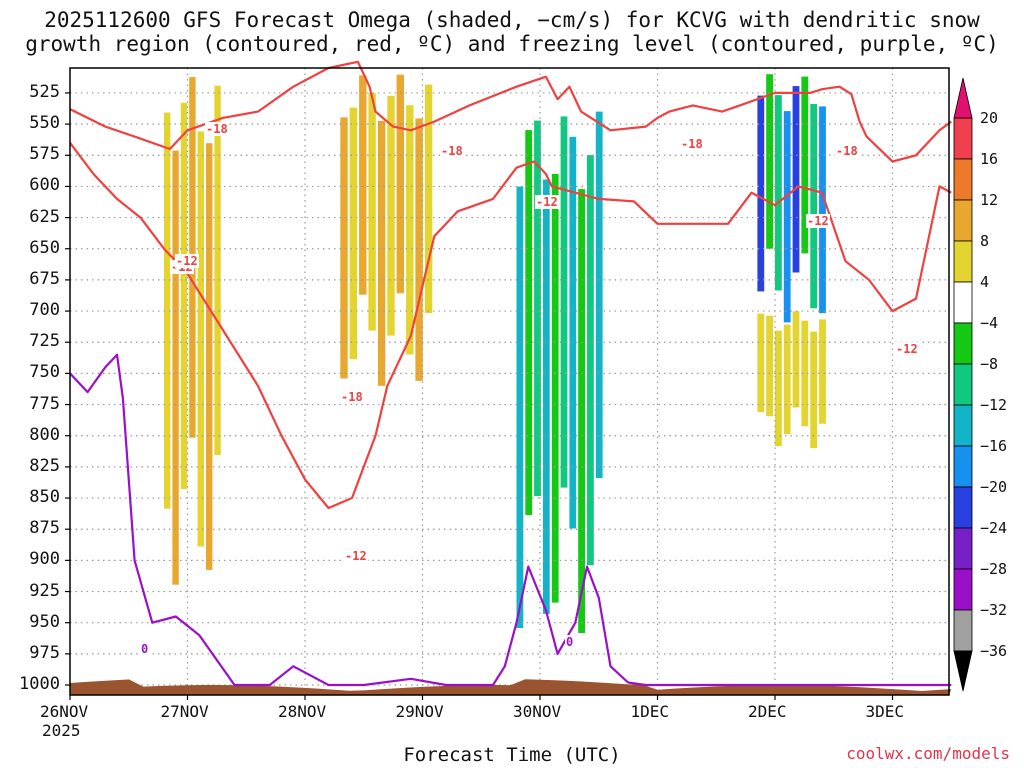  Describe the element at coordinates (994, 487) in the screenshot. I see `colorbar-label: −20` at that location.